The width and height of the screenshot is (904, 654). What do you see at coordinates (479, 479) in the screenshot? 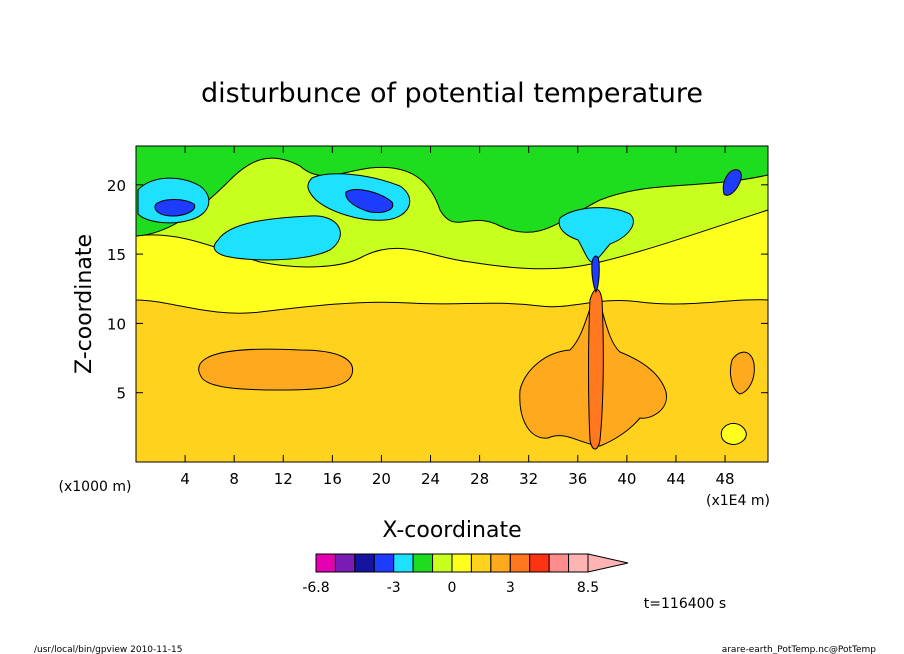
I see `x-tick-label: 28` at bounding box center [479, 479].